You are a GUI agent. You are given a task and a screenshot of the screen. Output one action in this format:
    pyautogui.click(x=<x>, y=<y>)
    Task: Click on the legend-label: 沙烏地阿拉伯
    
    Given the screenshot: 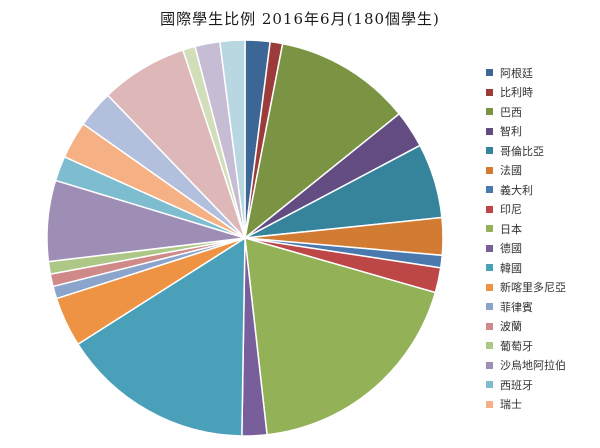 What is the action you would take?
    pyautogui.click(x=533, y=366)
    